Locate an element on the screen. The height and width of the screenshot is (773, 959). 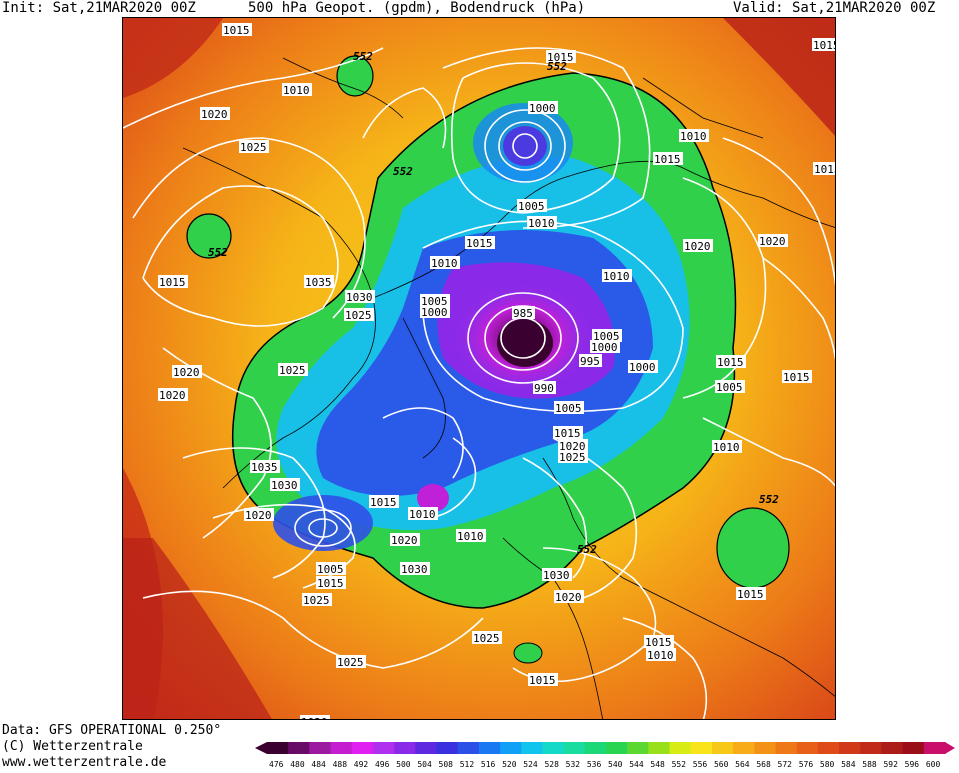
copyright: (C) Wetterzentrale is located at coordinates (72, 746).